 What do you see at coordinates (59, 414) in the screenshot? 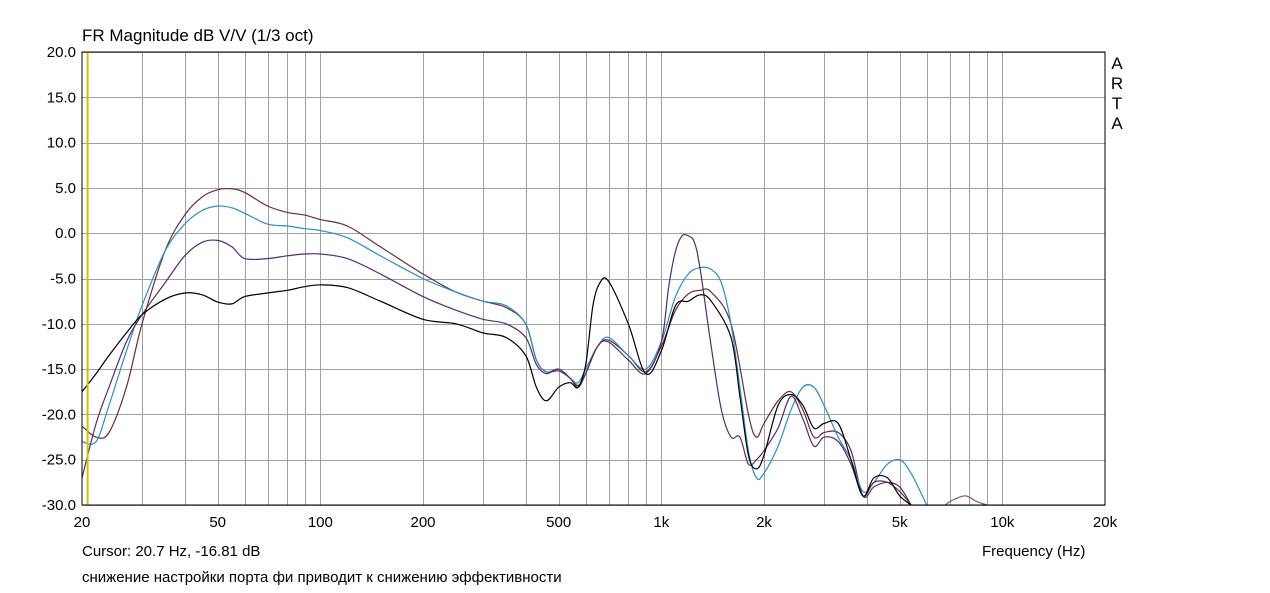
I see `y-tick-label: -20.0` at bounding box center [59, 414].